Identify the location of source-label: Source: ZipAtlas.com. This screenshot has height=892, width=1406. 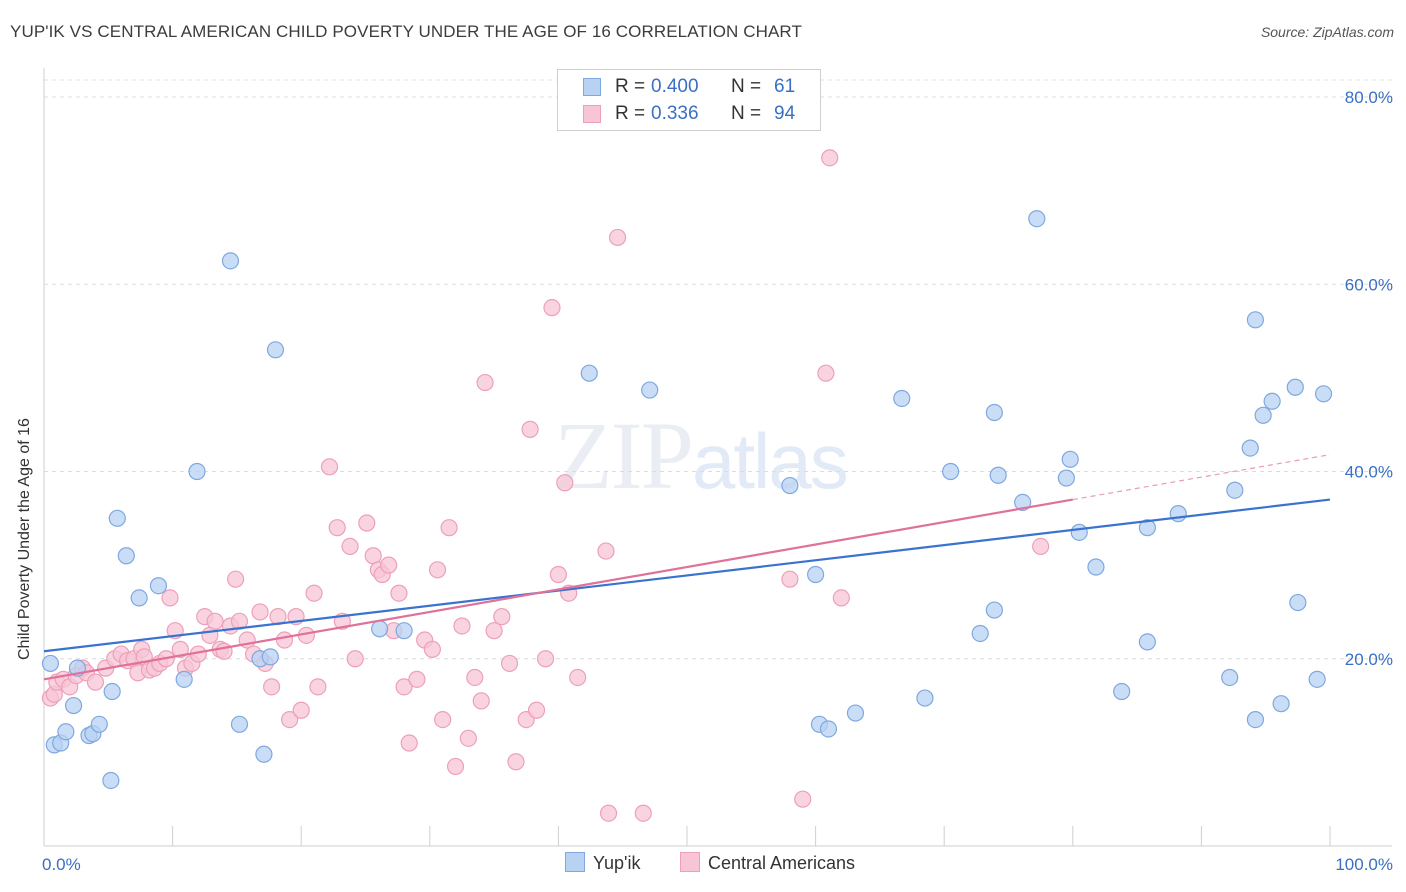
(1327, 32).